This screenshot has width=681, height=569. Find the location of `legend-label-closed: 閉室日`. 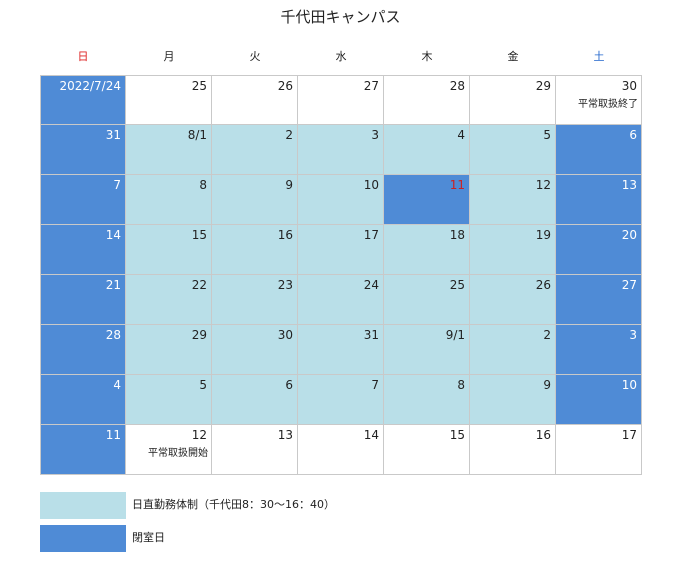

legend-label-closed: 閉室日 is located at coordinates (148, 537).